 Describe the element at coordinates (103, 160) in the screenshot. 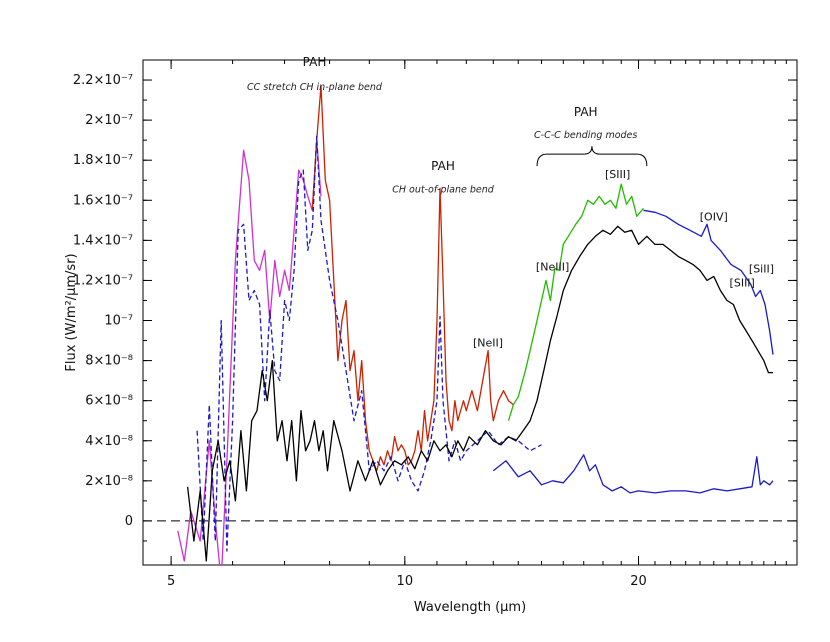

I see `y-tick-label: 1.8×10⁻⁷` at that location.